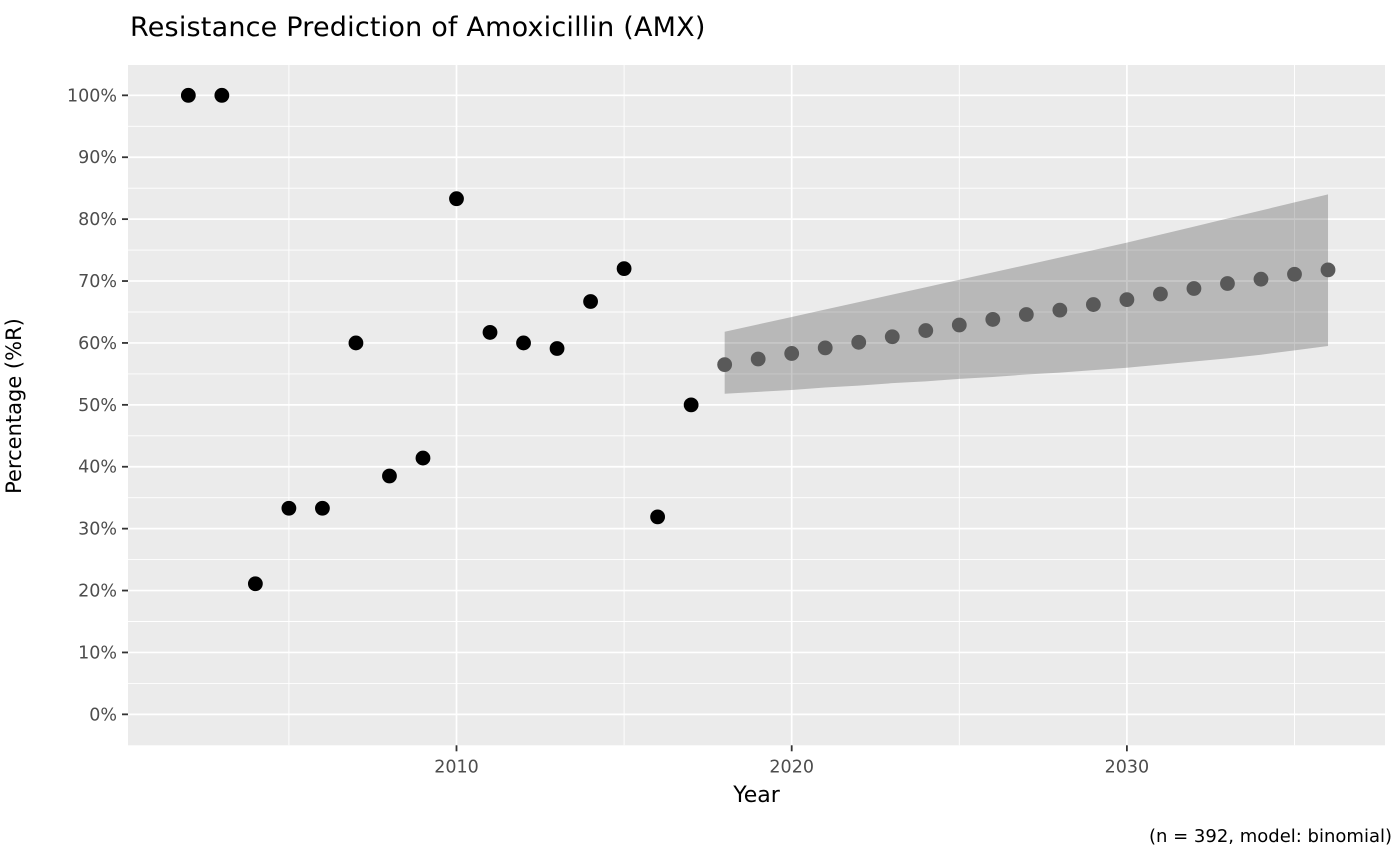  What do you see at coordinates (97, 282) in the screenshot?
I see `y-tick-label: 70%` at bounding box center [97, 282].